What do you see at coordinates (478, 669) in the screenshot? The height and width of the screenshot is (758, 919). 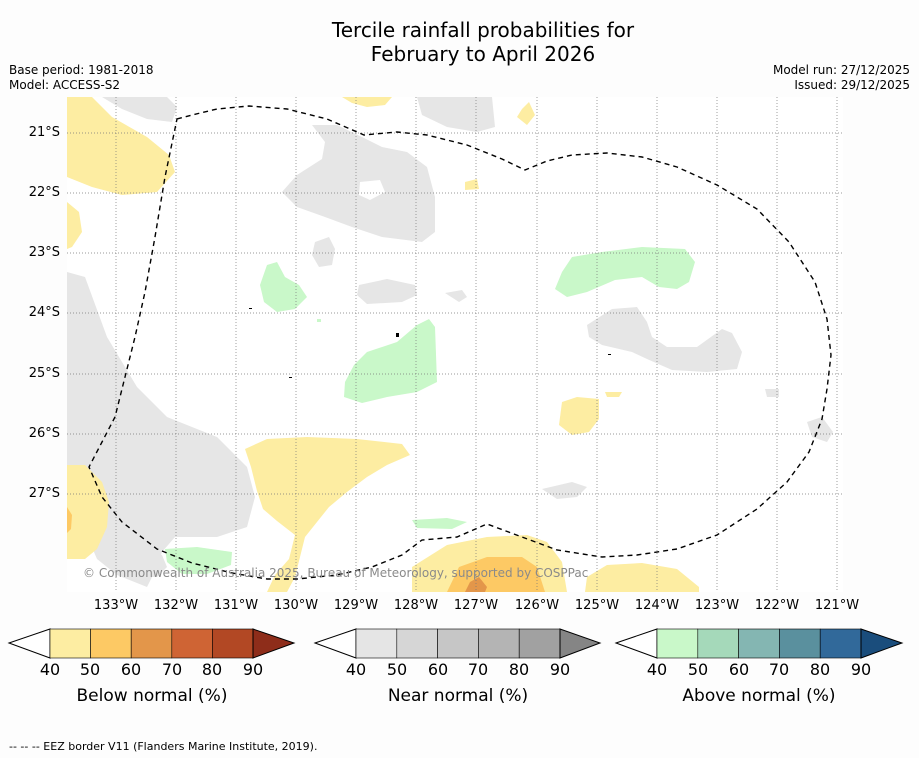 I see `cb-near-tick-70: 70` at bounding box center [478, 669].